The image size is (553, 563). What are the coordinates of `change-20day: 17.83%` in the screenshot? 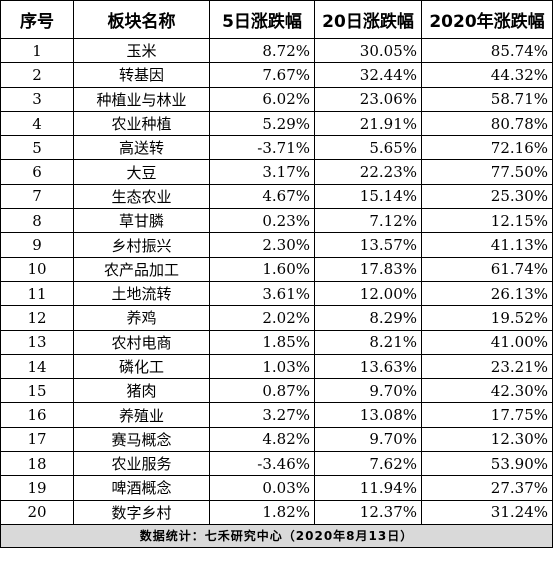 It's located at (368, 269).